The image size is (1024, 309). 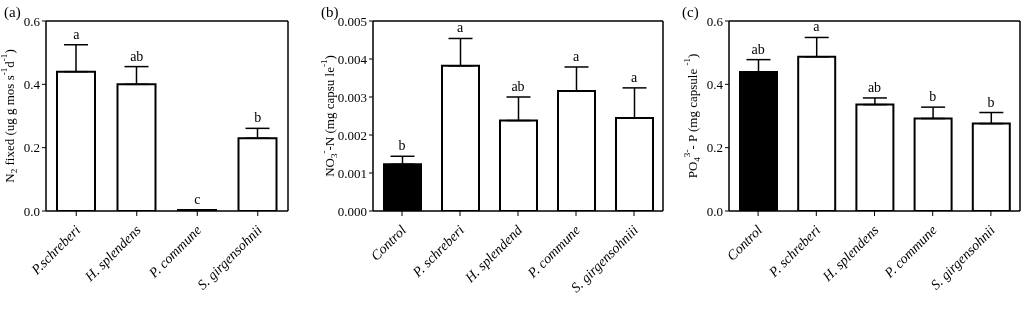 What do you see at coordinates (352, 173) in the screenshot?
I see `y-tick-label: 0.001` at bounding box center [352, 173].